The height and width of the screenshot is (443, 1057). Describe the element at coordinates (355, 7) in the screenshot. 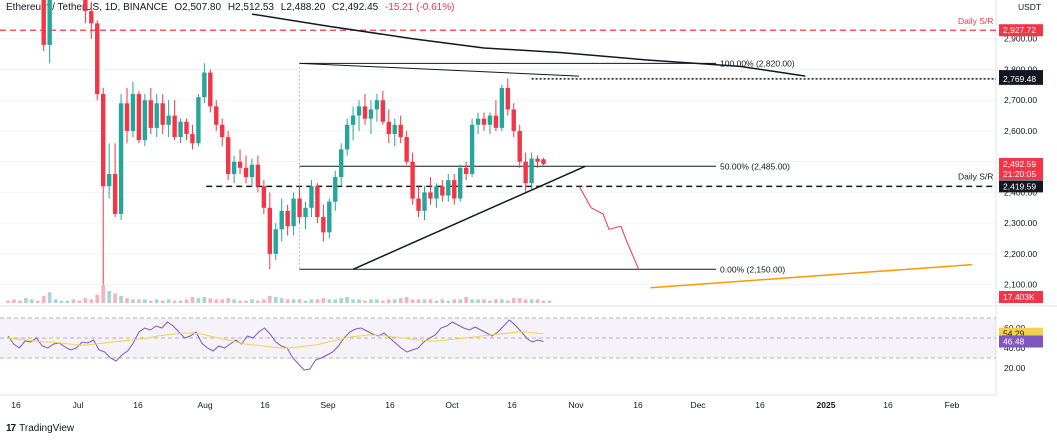

I see `close-value: C2,492.45` at that location.